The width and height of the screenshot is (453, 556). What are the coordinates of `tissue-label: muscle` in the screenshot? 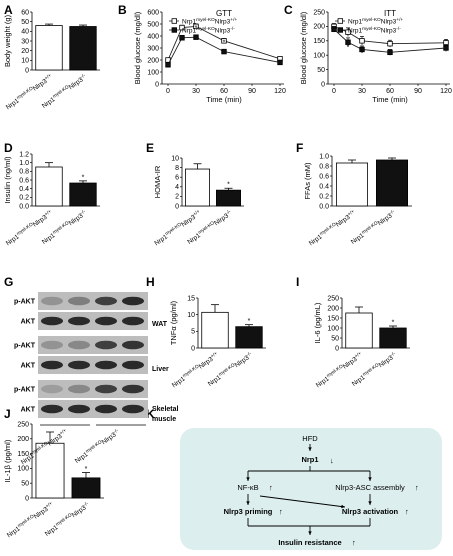 It's located at (164, 419).